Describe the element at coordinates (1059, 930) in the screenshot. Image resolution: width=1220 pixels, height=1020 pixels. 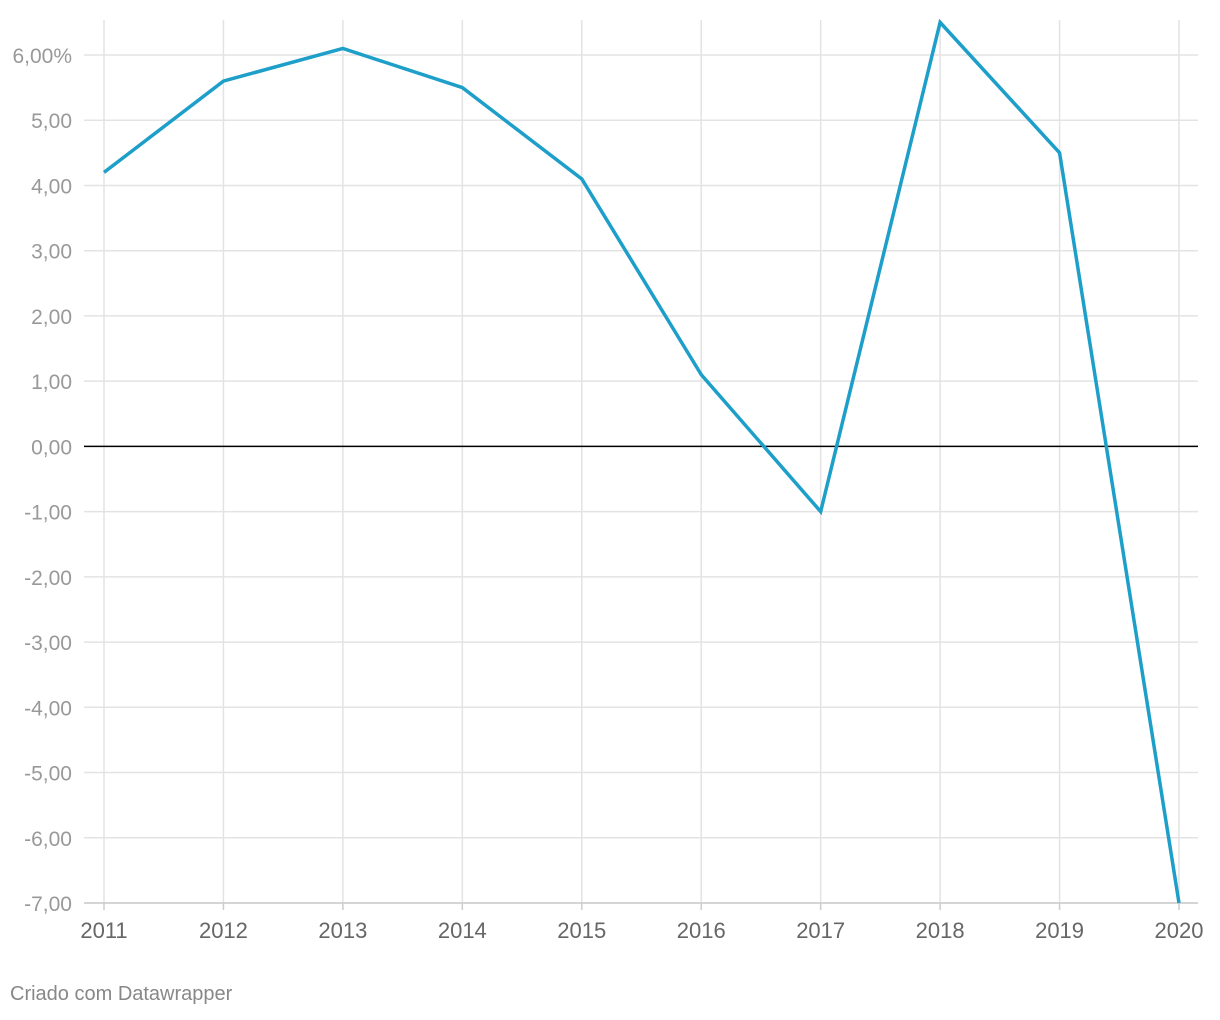
I see `x-tick-label: 2019` at that location.